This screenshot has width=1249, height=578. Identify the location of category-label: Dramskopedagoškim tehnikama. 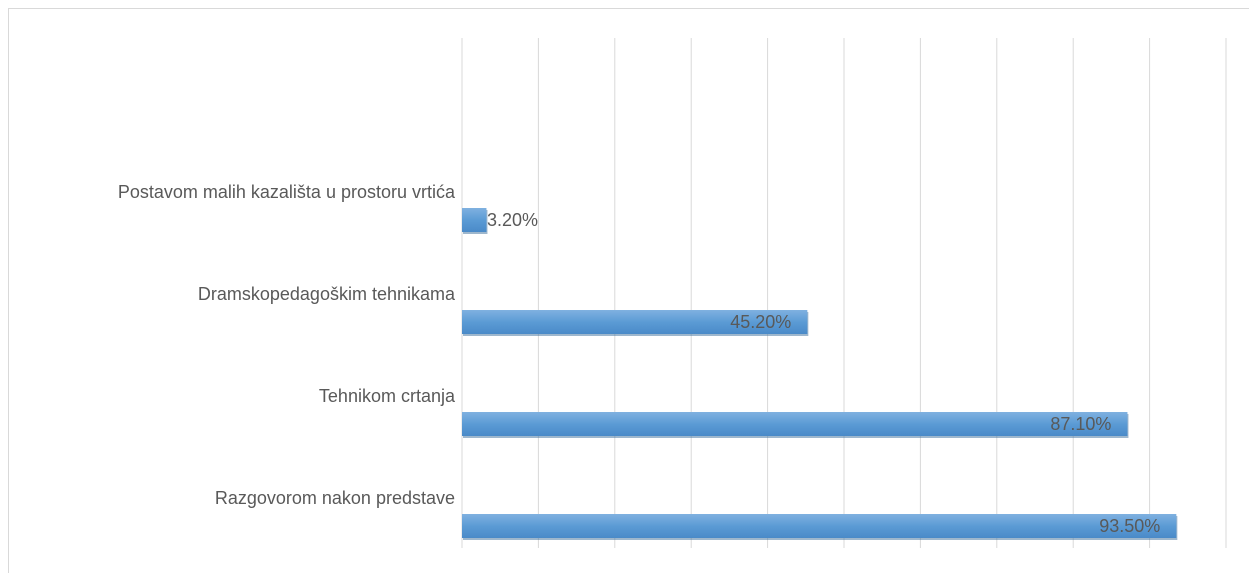
(327, 294).